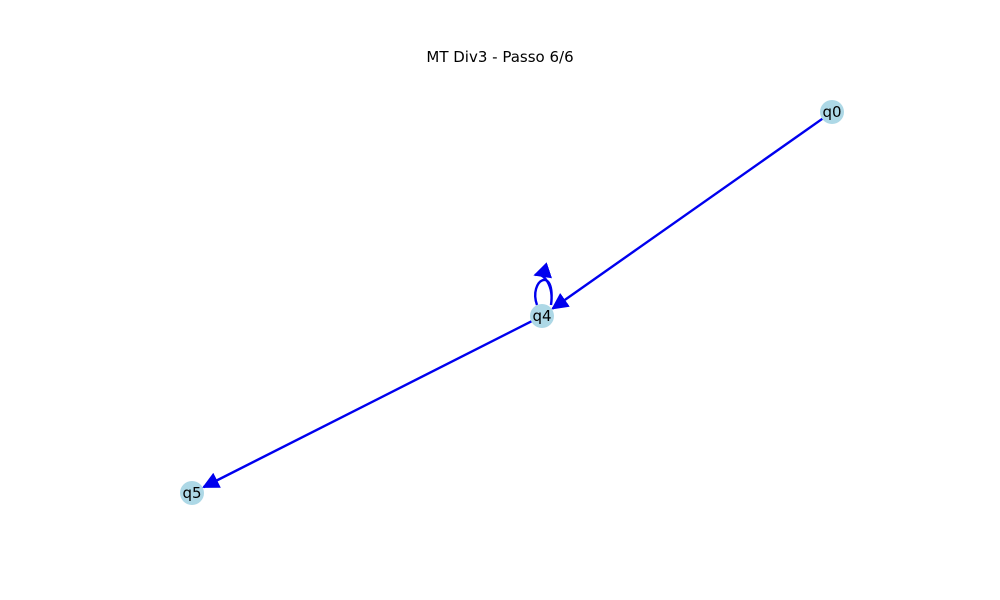 The width and height of the screenshot is (1000, 600). I want to click on node-q4: q4, so click(542, 316).